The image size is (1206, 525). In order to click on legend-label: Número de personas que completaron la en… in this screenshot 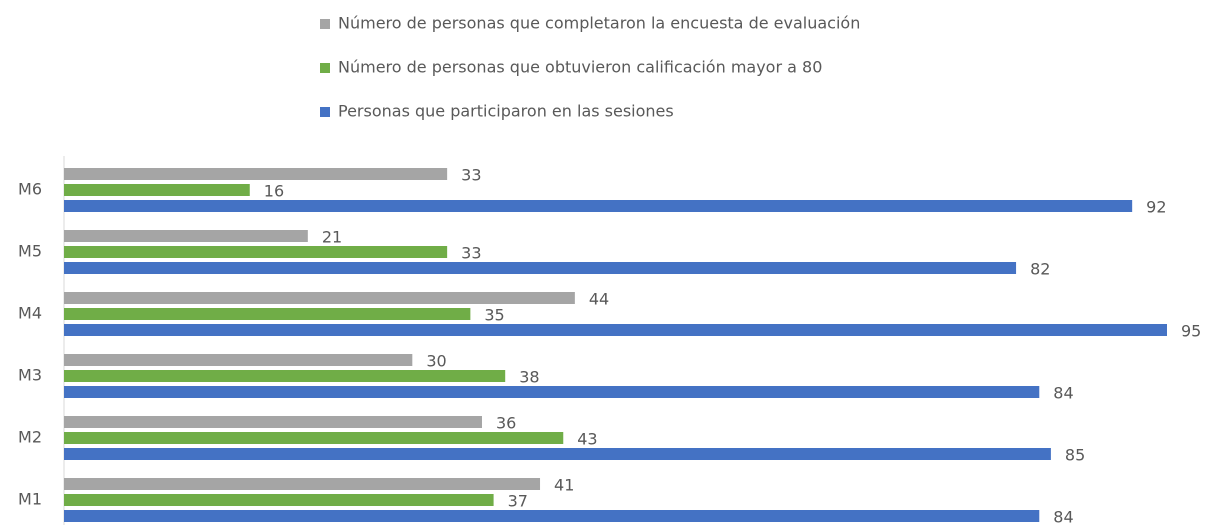, I will do `click(599, 23)`.